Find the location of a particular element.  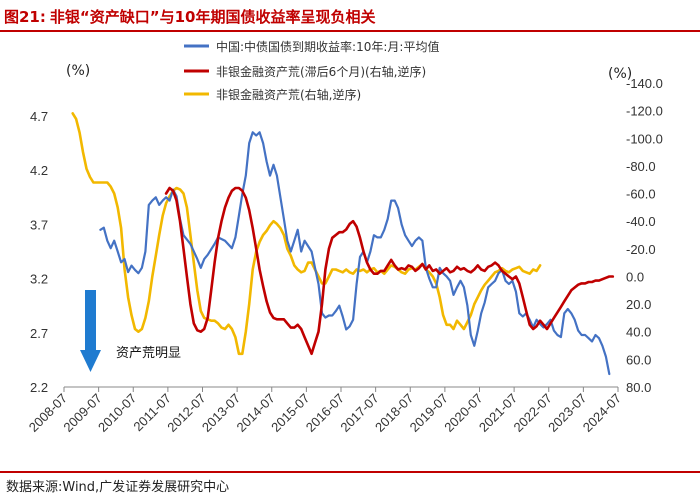

right-tick-label: -20.0 is located at coordinates (641, 249).